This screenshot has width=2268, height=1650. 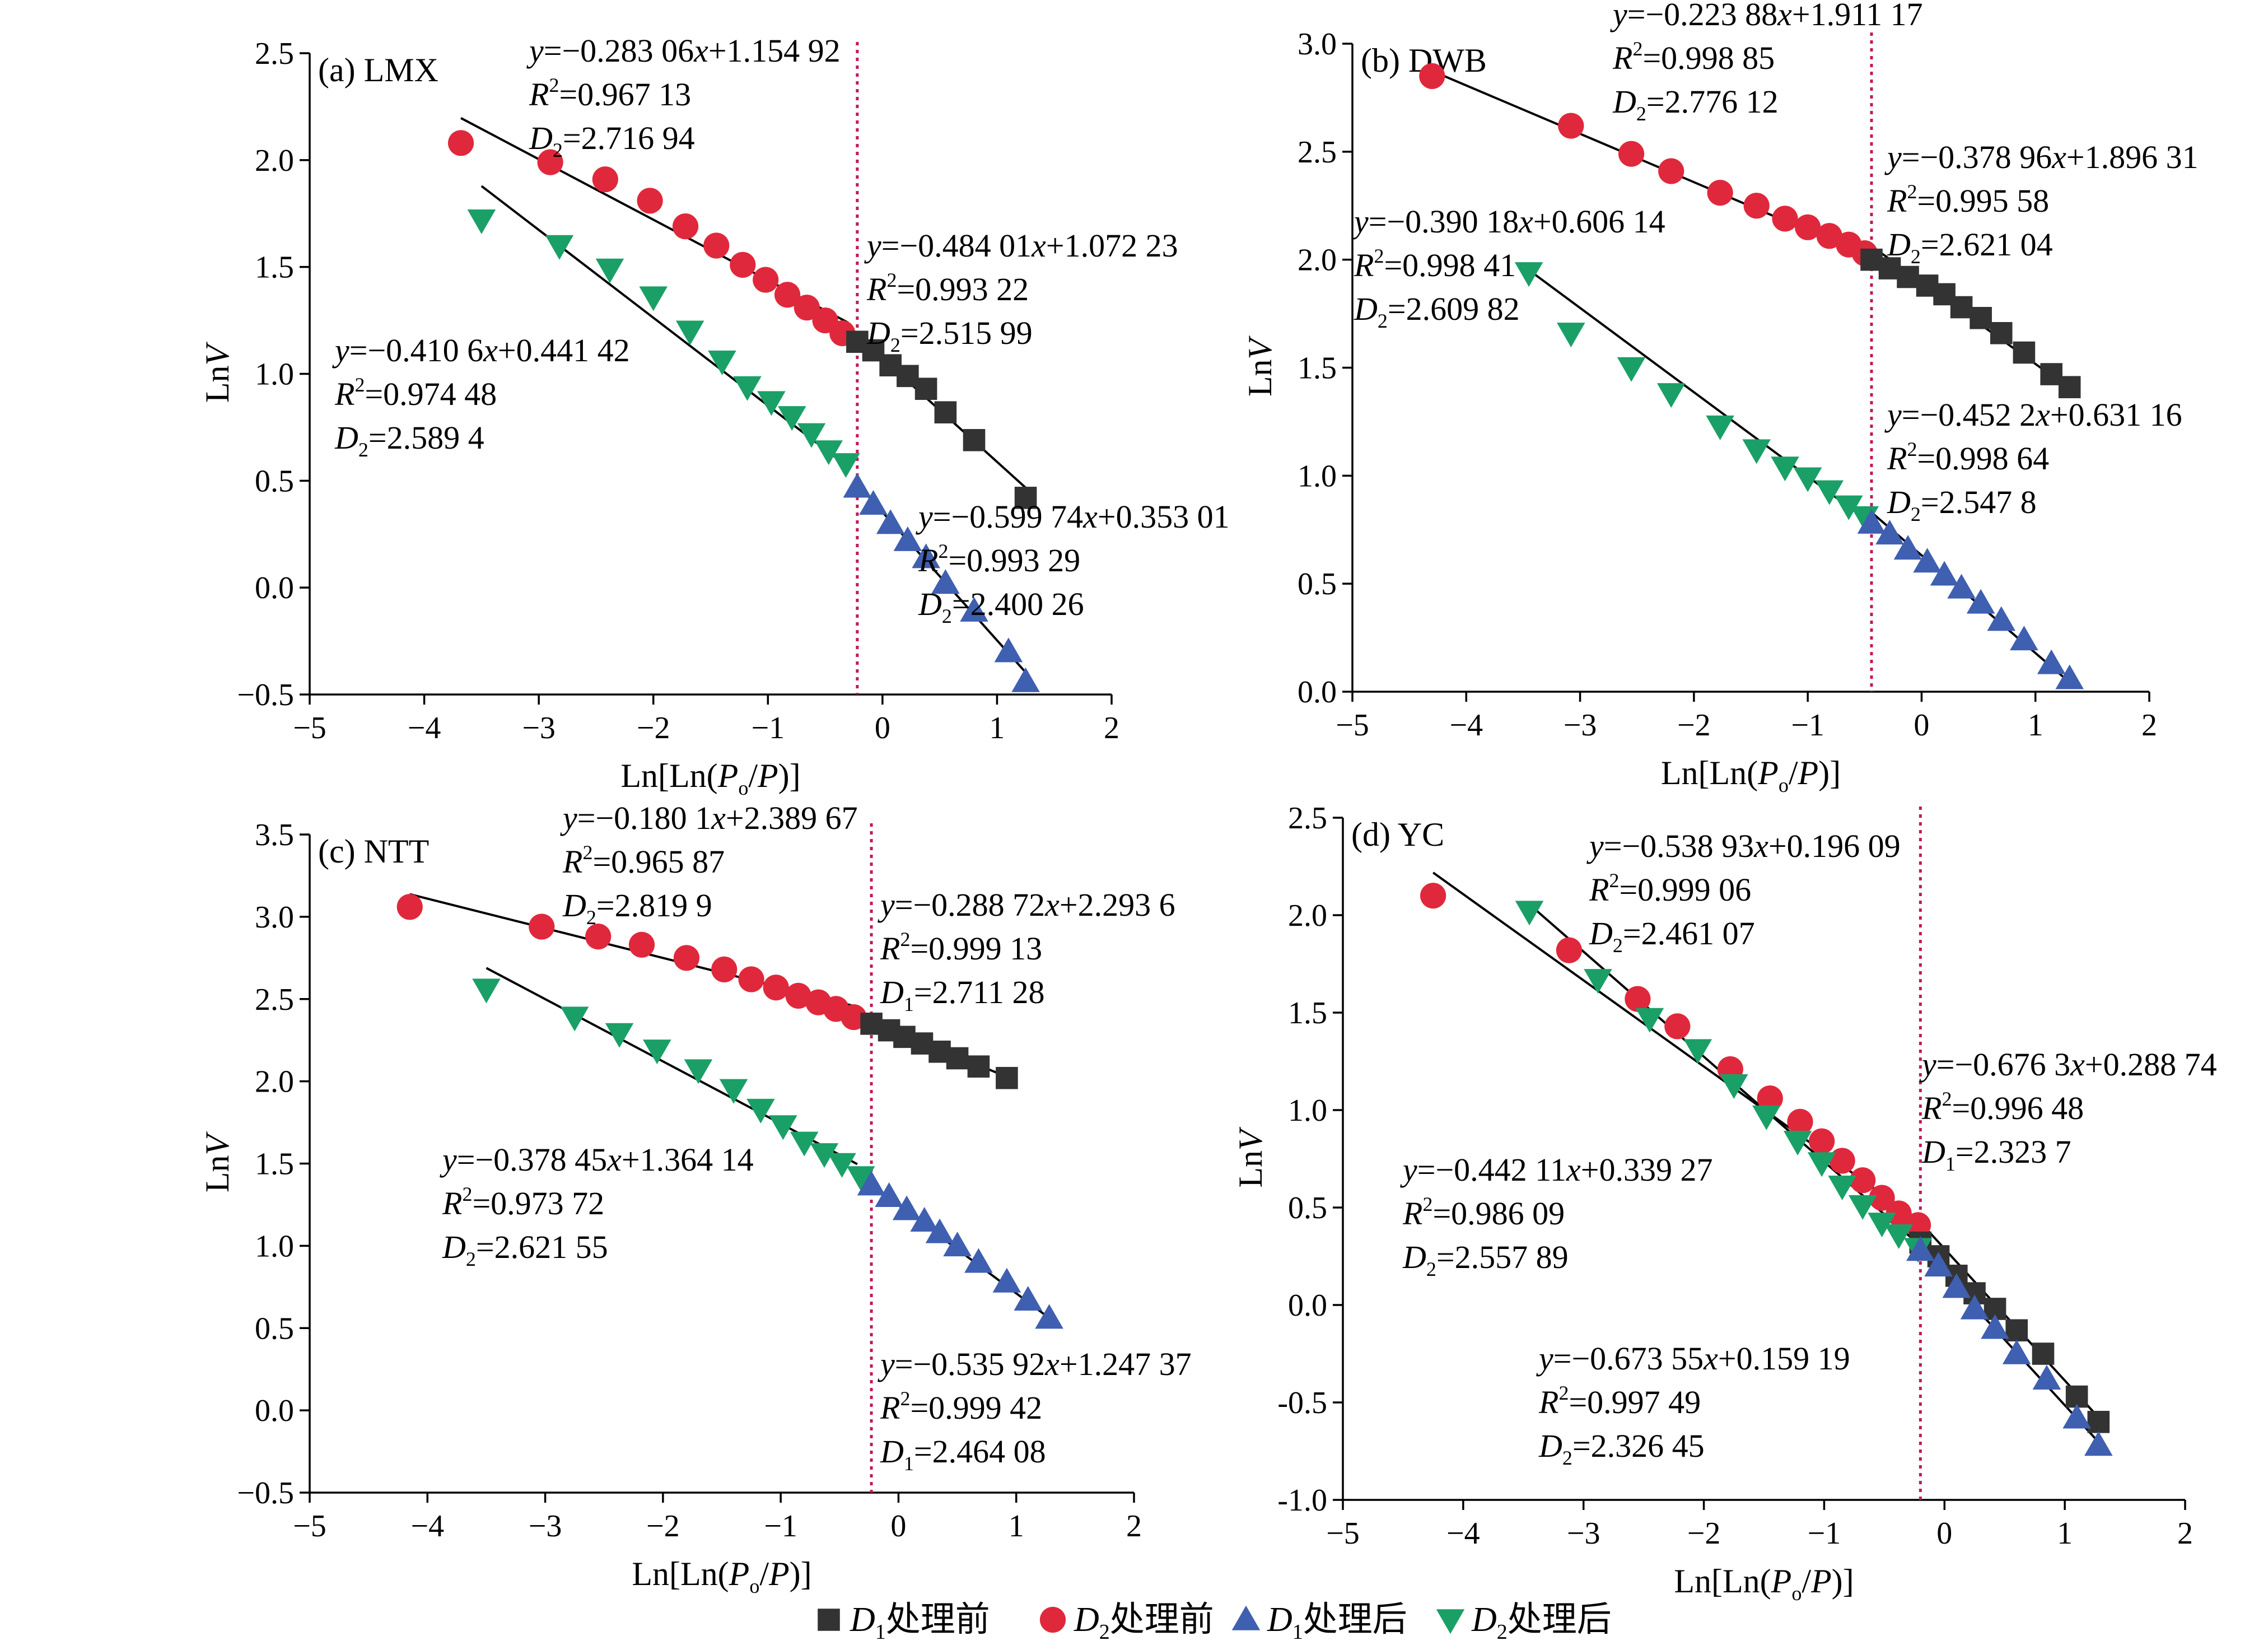 What do you see at coordinates (409, 440) in the screenshot?
I see `fit-annotation: D2=2.589 4` at bounding box center [409, 440].